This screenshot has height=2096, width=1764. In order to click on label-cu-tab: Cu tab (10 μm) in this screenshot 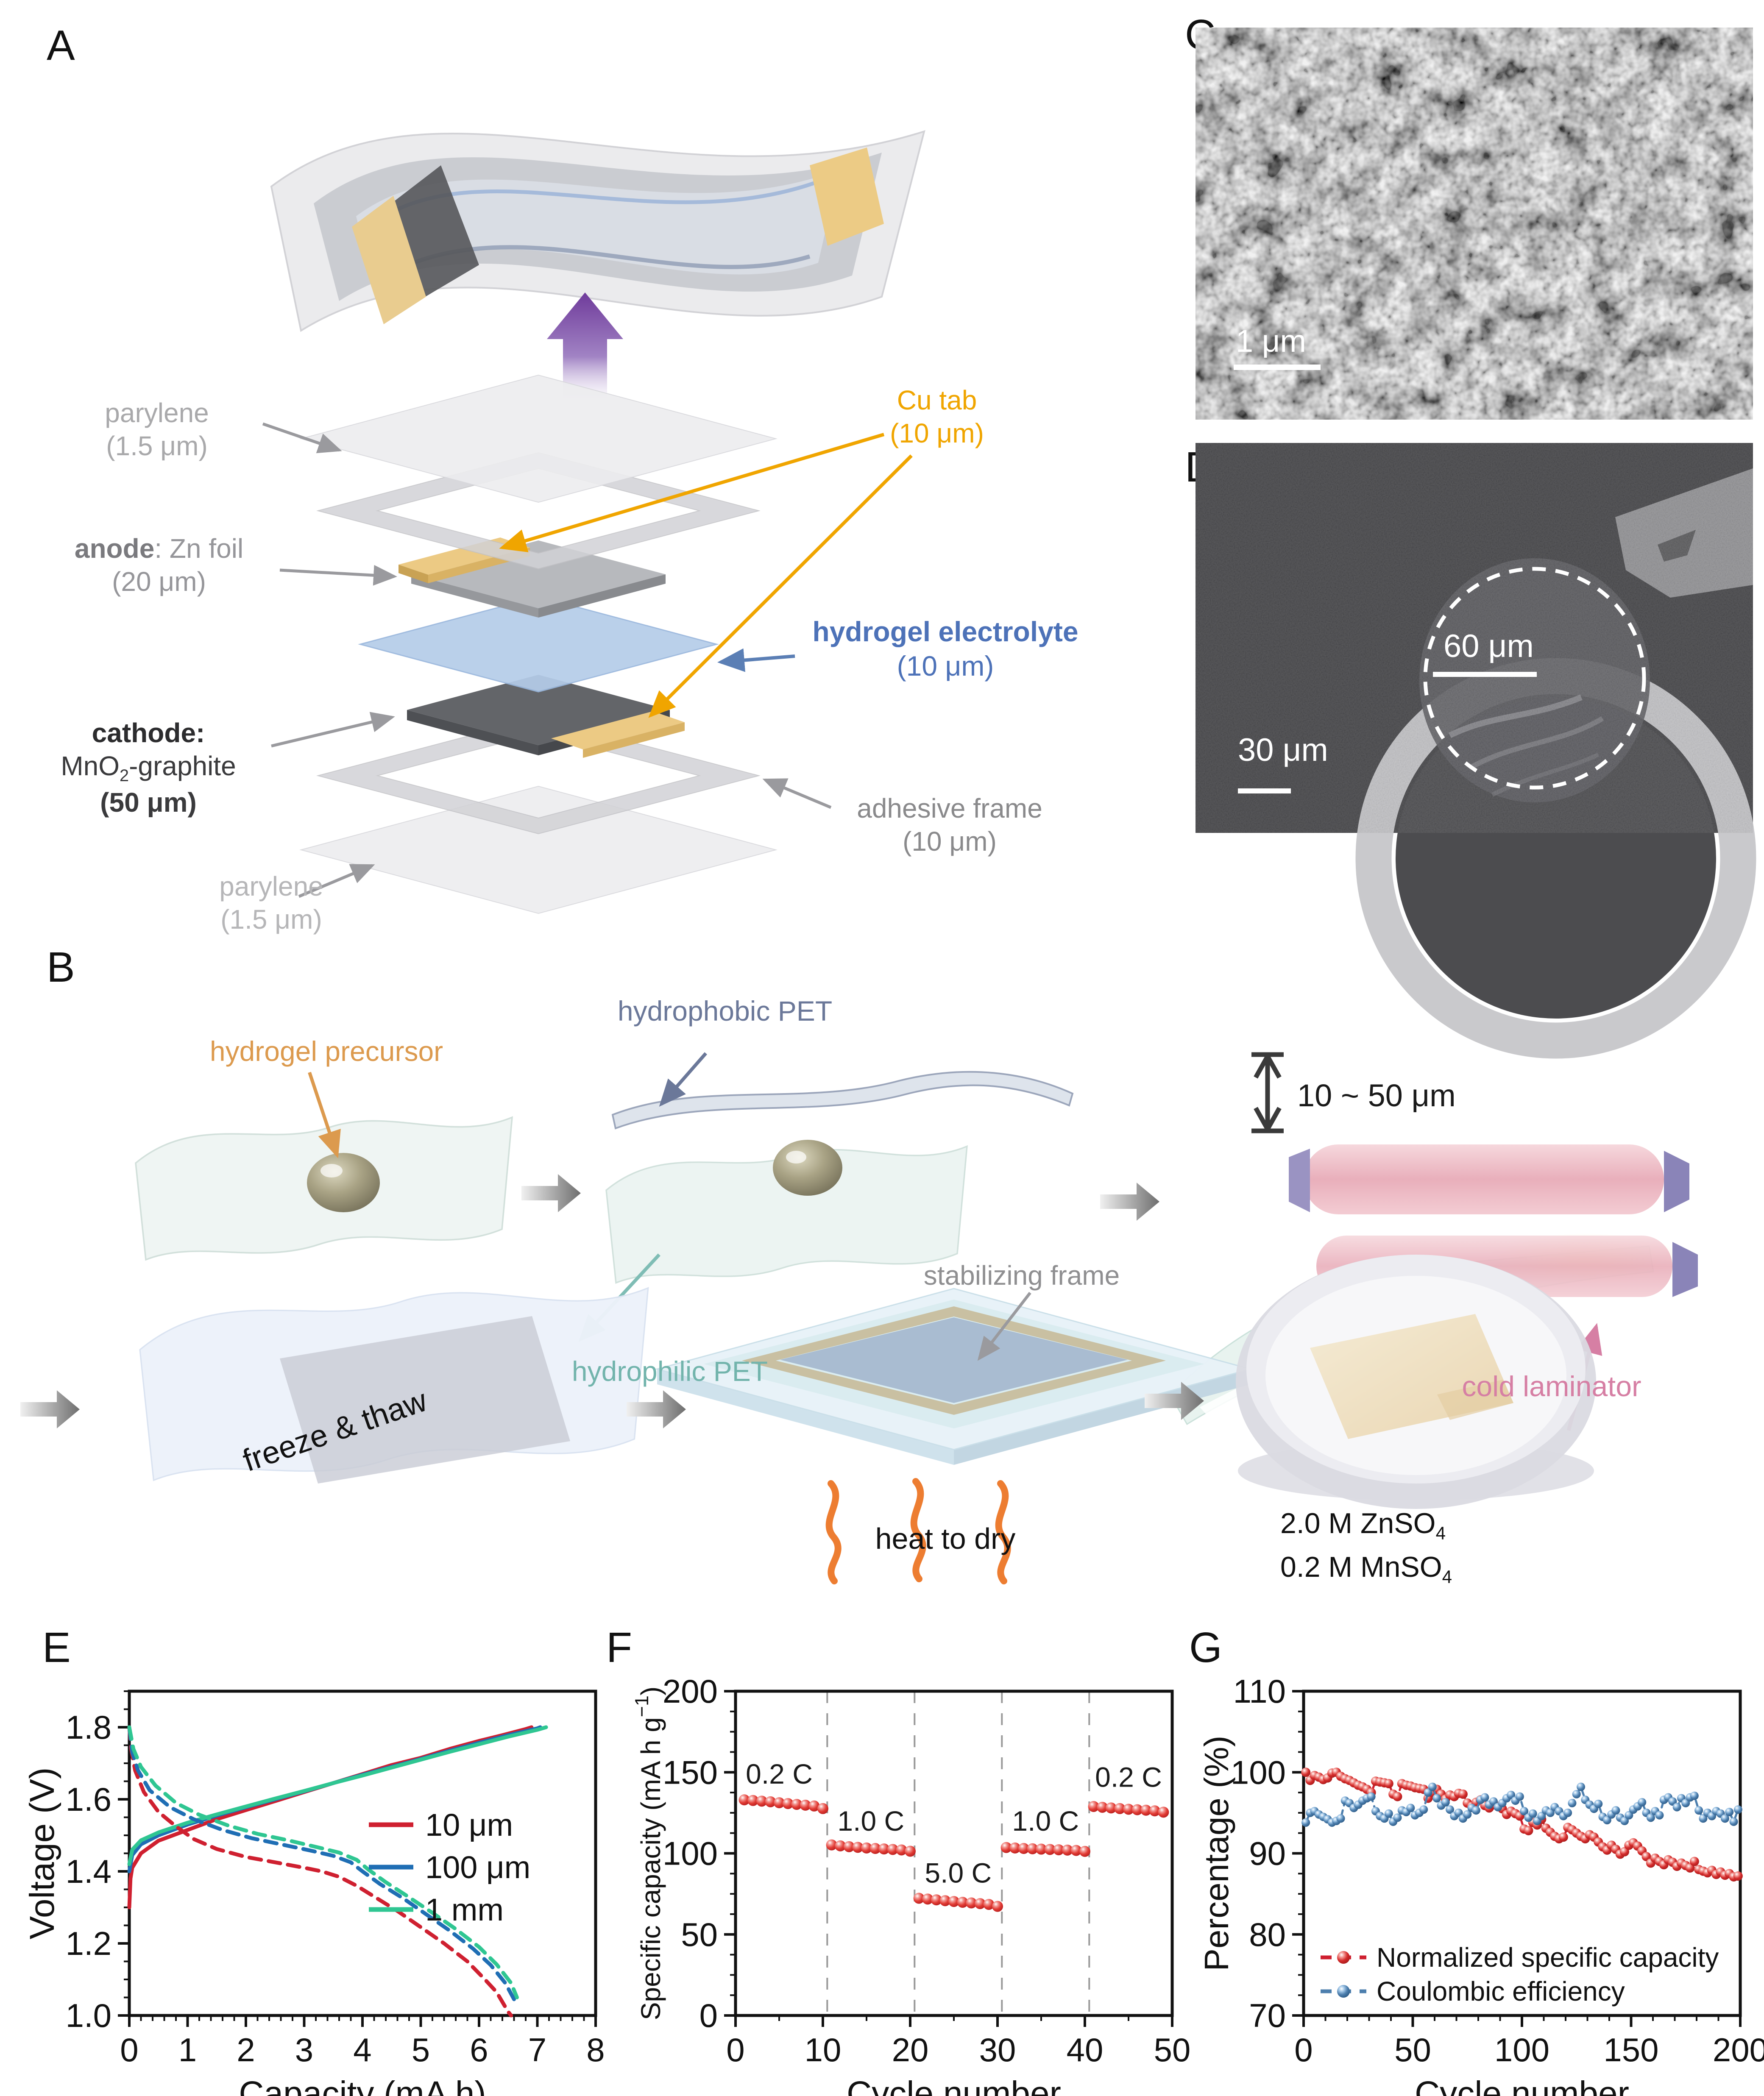, I will do `click(937, 417)`.